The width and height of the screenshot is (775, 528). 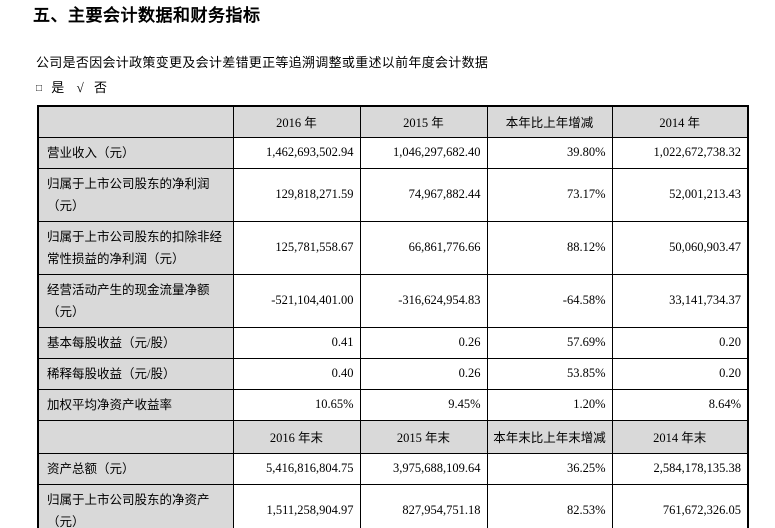 I want to click on column-header: 2014 年, so click(x=680, y=121).